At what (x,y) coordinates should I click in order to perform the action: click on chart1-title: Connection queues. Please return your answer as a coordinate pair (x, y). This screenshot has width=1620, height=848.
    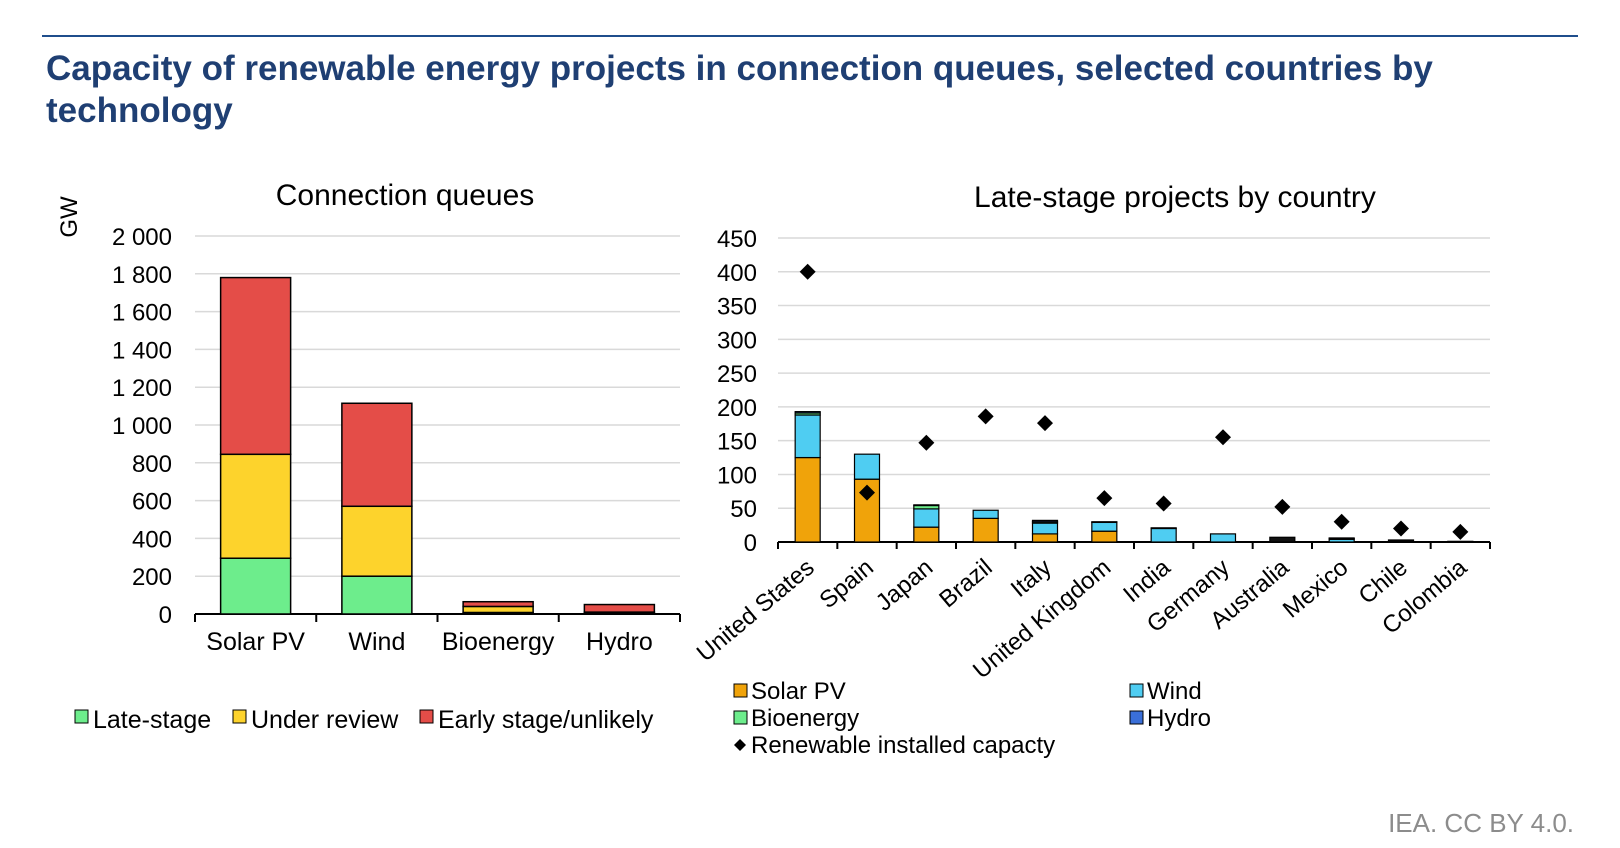
    Looking at the image, I should click on (405, 195).